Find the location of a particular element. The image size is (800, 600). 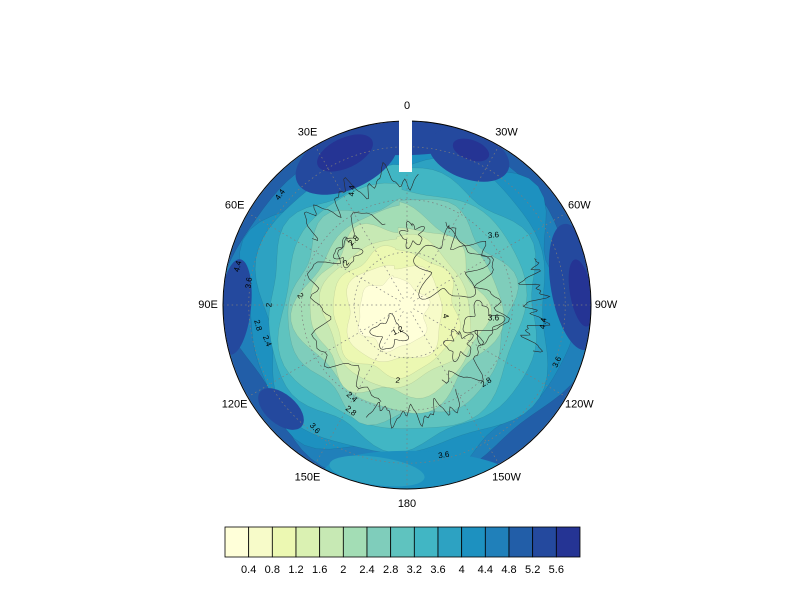

longitude-label: 30W is located at coordinates (506, 133).